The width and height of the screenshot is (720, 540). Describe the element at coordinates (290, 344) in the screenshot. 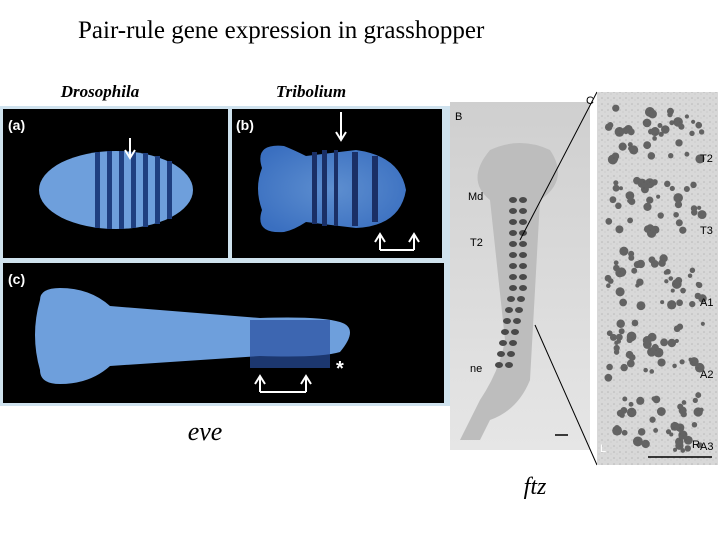

I see `stripe-zone` at that location.